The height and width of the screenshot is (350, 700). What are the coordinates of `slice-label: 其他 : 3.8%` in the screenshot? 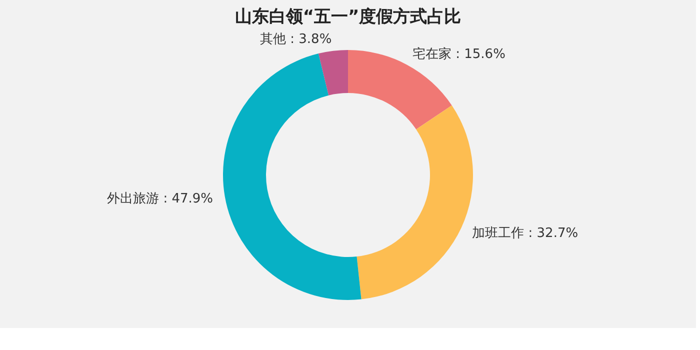 It's located at (296, 39).